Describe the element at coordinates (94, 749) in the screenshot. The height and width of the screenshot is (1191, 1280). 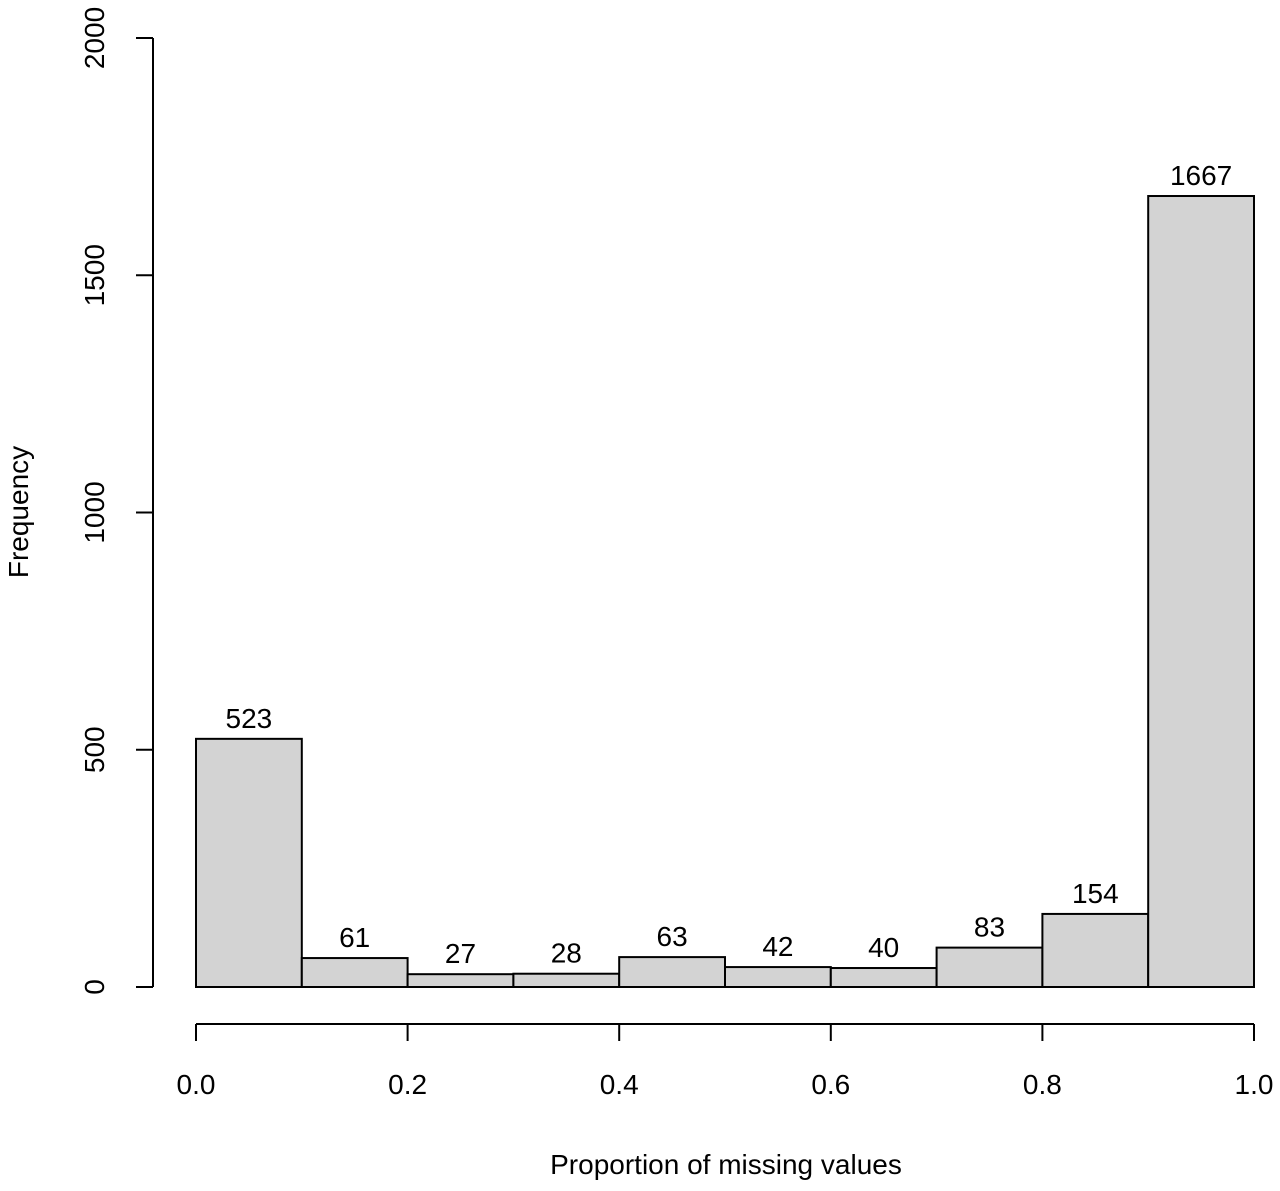
I see `y-tick-label-1: 500` at that location.